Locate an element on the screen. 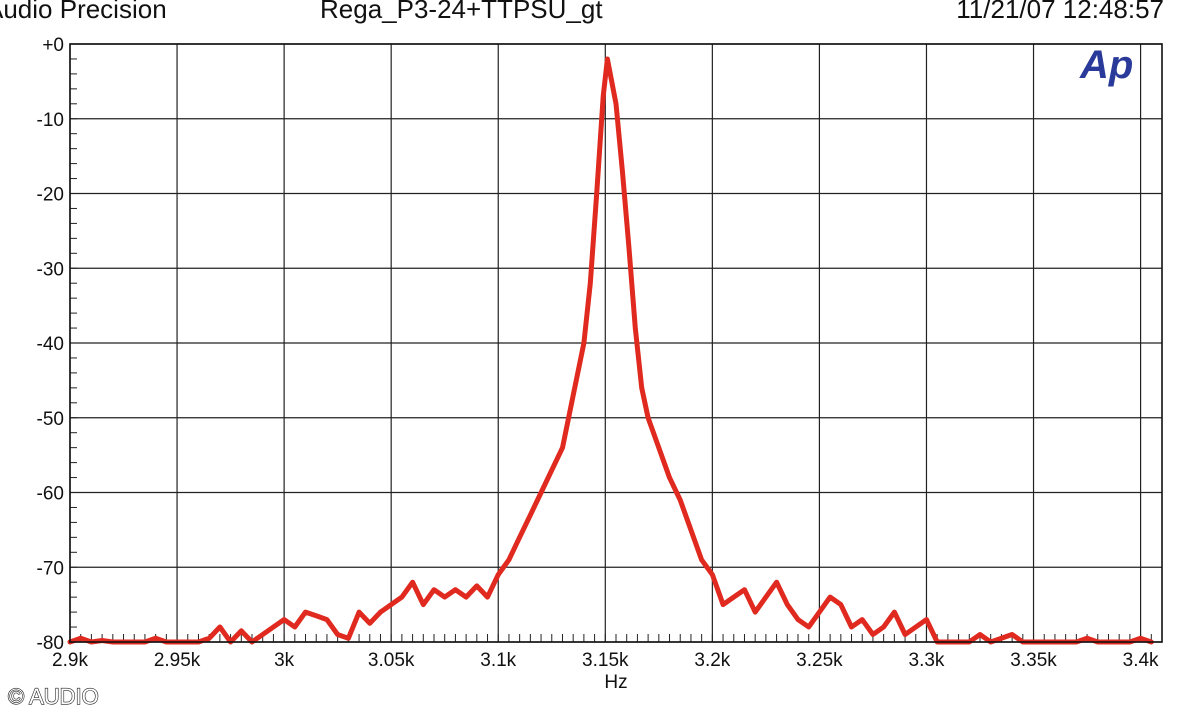 This screenshot has height=720, width=1200. x-tick-label: 2.95k is located at coordinates (177, 660).